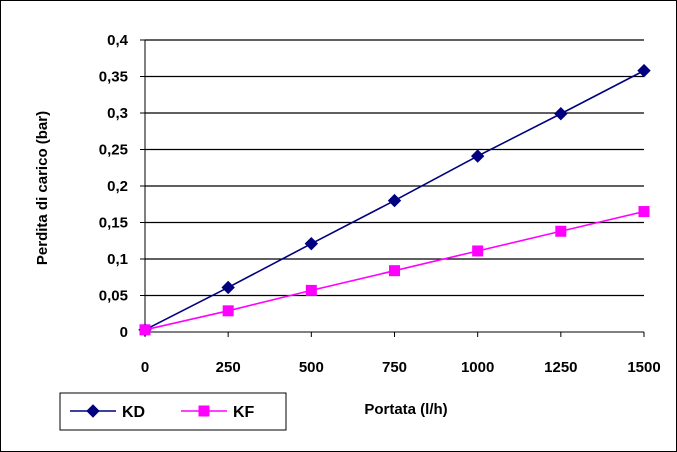 This screenshot has width=677, height=452. What do you see at coordinates (204, 411) in the screenshot?
I see `legend-marker-kf` at bounding box center [204, 411].